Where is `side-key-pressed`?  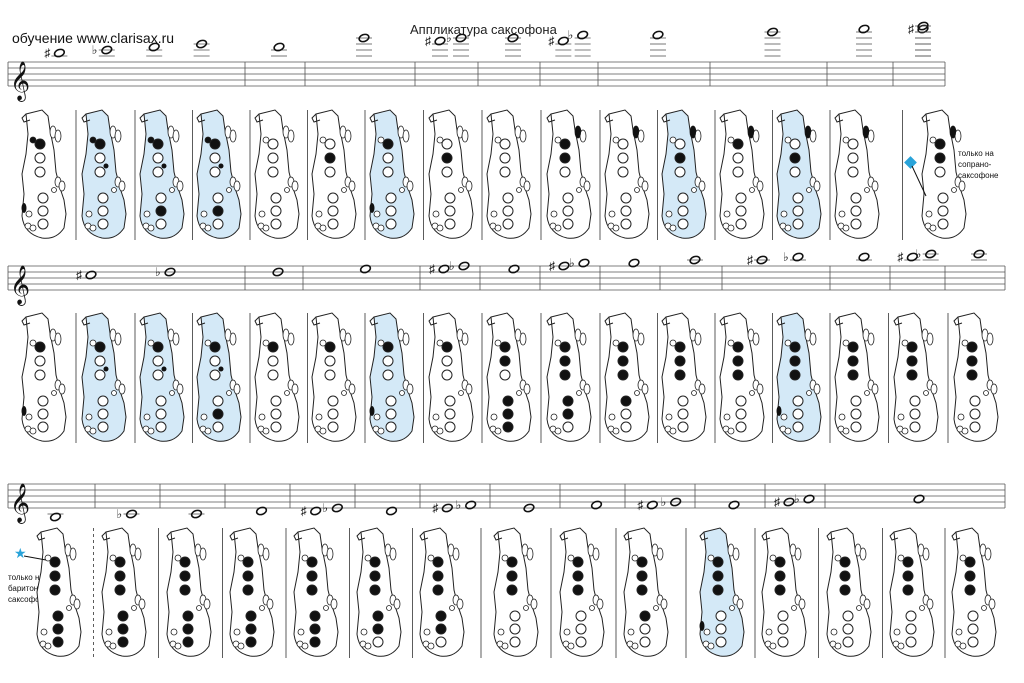 side-key-pressed is located at coordinates (164, 166).